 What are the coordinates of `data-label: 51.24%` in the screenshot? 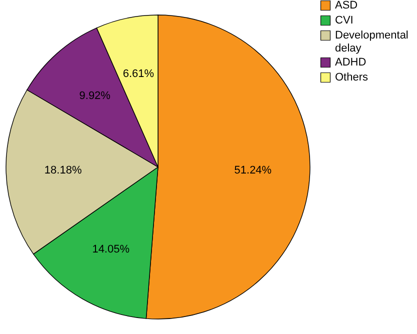 It's located at (253, 170).